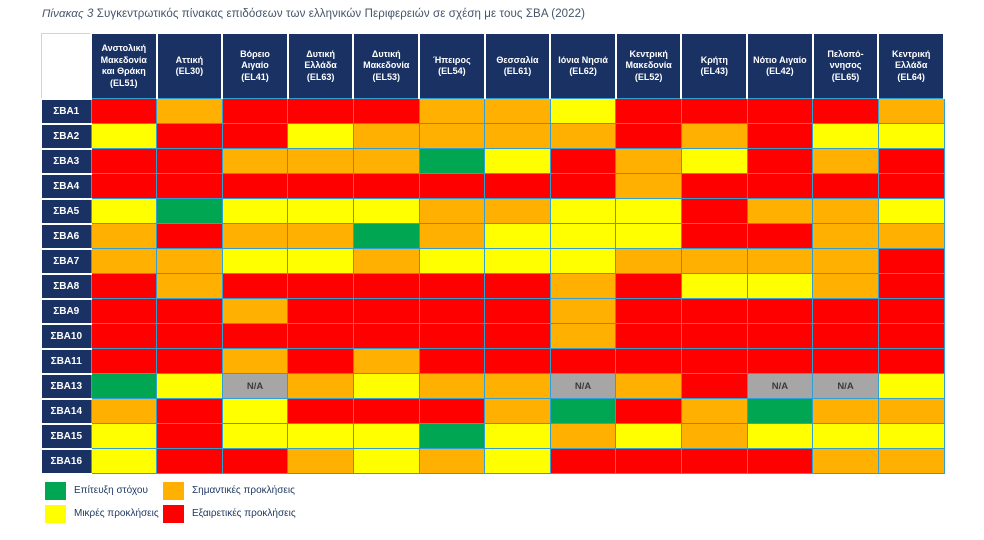 The width and height of the screenshot is (984, 540). What do you see at coordinates (68, 14) in the screenshot?
I see `caption-label: Πίνακας 3` at bounding box center [68, 14].